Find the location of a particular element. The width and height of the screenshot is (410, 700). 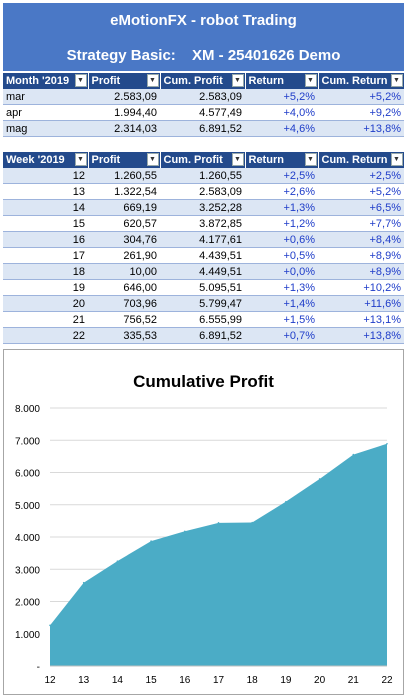

column-header: Month '2019 ▼ is located at coordinates (46, 81).